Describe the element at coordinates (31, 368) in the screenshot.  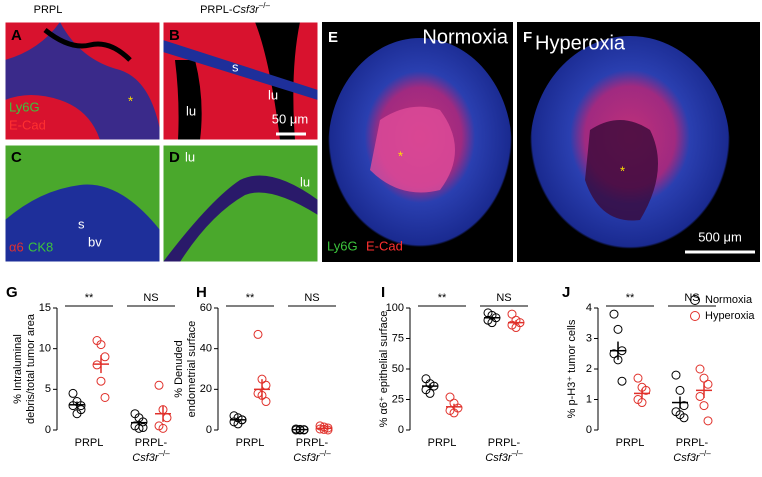
I see `y-axis-label: debris/total tumor area` at that location.